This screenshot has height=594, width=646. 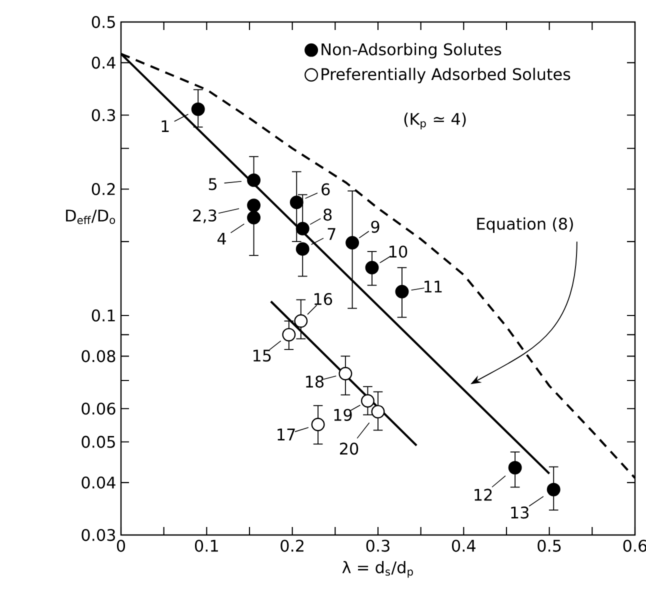 What do you see at coordinates (206, 546) in the screenshot?
I see `x-tick-label: 0.1` at bounding box center [206, 546].